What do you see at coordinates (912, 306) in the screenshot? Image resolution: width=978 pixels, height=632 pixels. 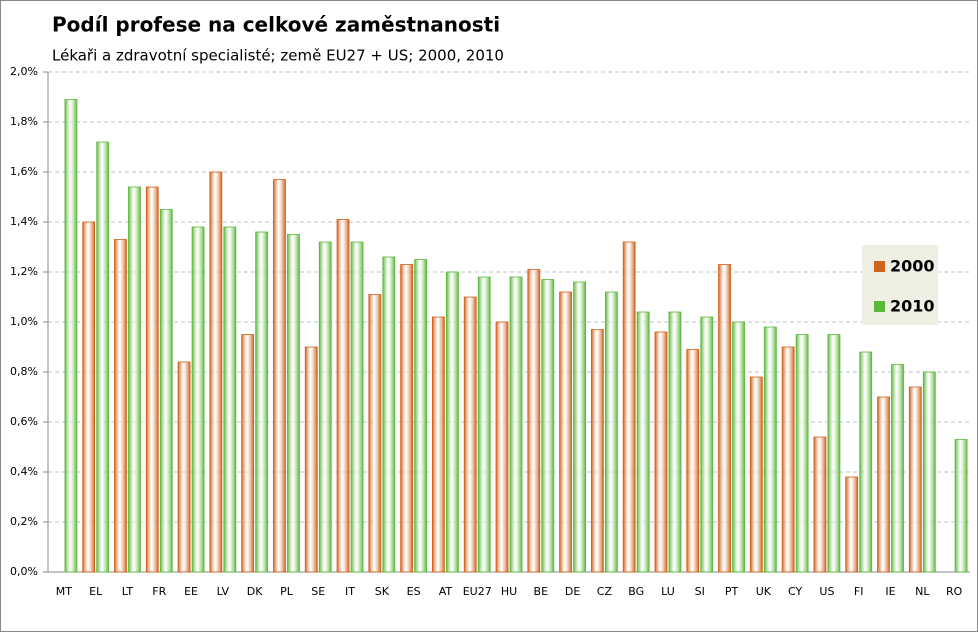 I see `legend-label: 2010` at bounding box center [912, 306].